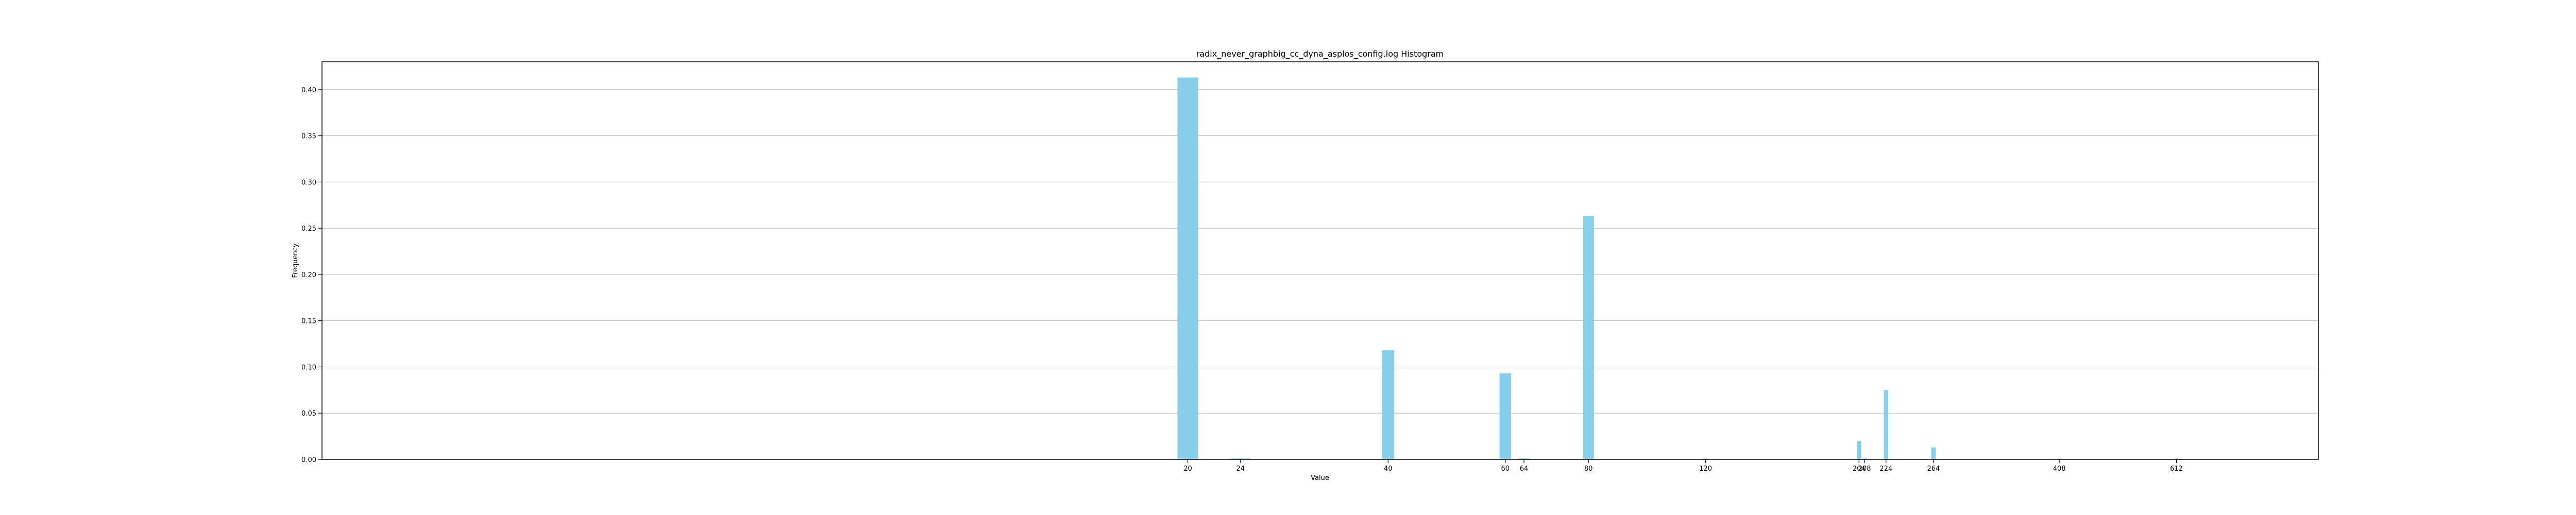  I want to click on y-axis-ticks: 0.00 0.05 0.10 0.15 0.20 0.25 0.30 0.35 0.40, so click(311, 275).